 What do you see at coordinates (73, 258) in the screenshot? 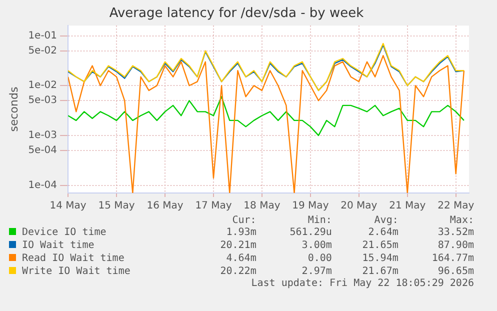
I see `legend-label: Read IO Wait time` at bounding box center [73, 258].